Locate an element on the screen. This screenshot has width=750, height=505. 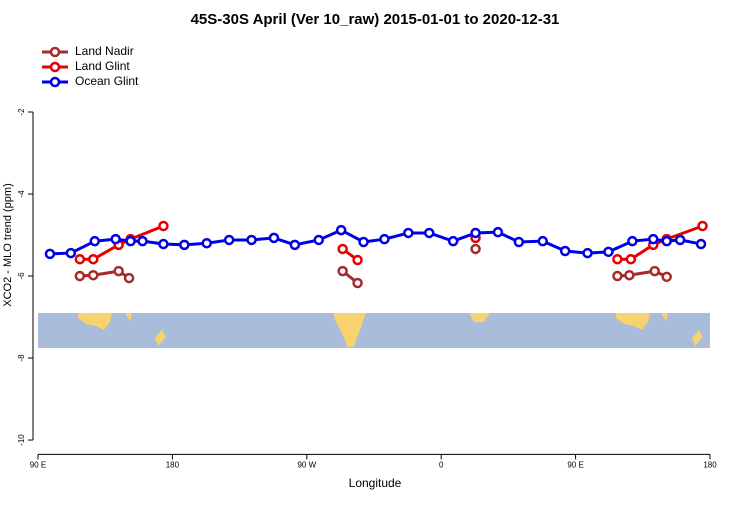
legend-label: Land Nadir is located at coordinates (104, 51).